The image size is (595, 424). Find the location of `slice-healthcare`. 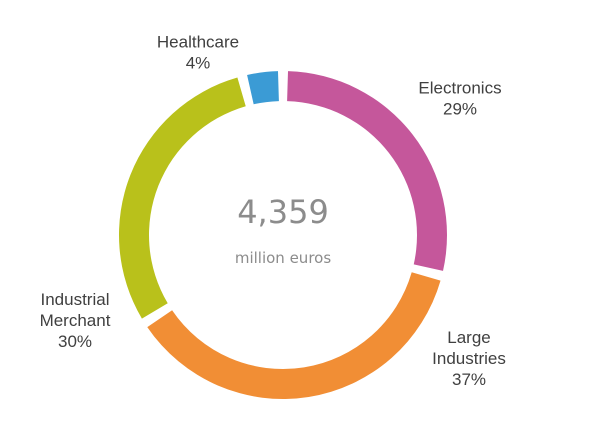

slice-healthcare is located at coordinates (263, 88).